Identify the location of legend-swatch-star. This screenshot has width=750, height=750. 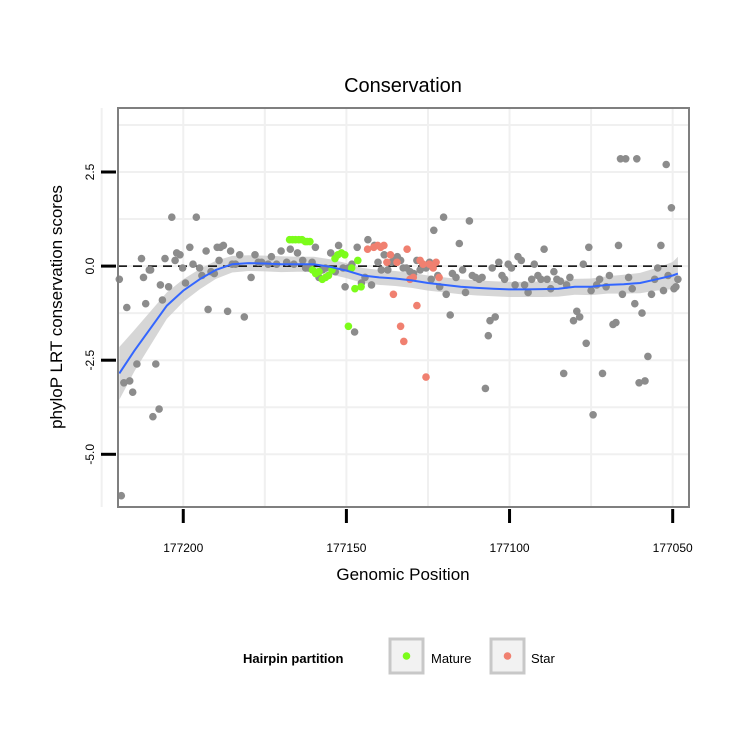
(507, 656).